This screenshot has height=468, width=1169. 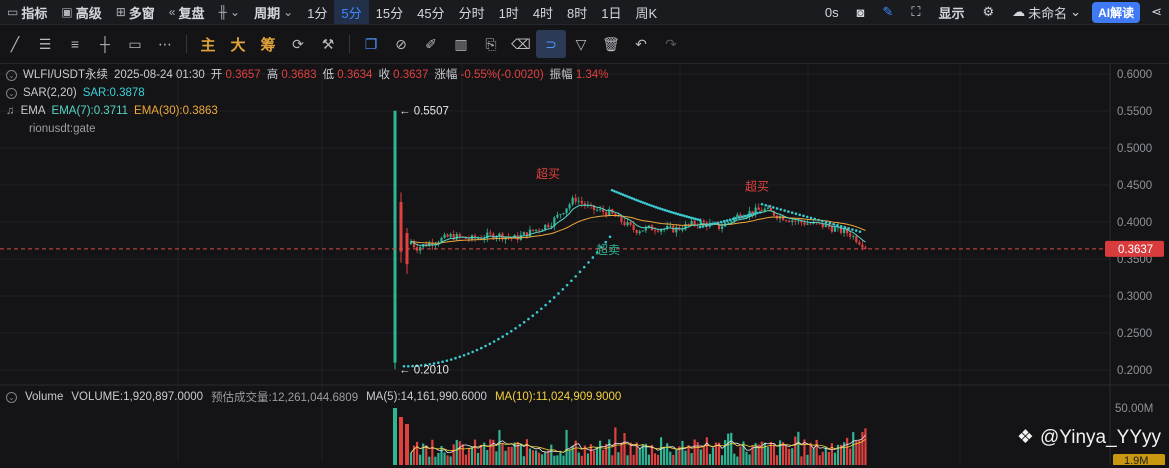 What do you see at coordinates (135, 13) in the screenshot?
I see `multi-window-button: ⊞ 多窗` at bounding box center [135, 13].